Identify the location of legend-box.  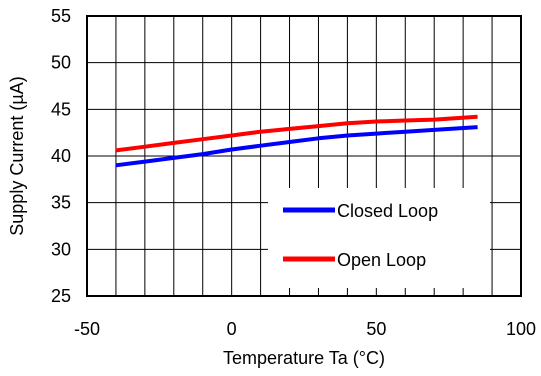
(379, 238).